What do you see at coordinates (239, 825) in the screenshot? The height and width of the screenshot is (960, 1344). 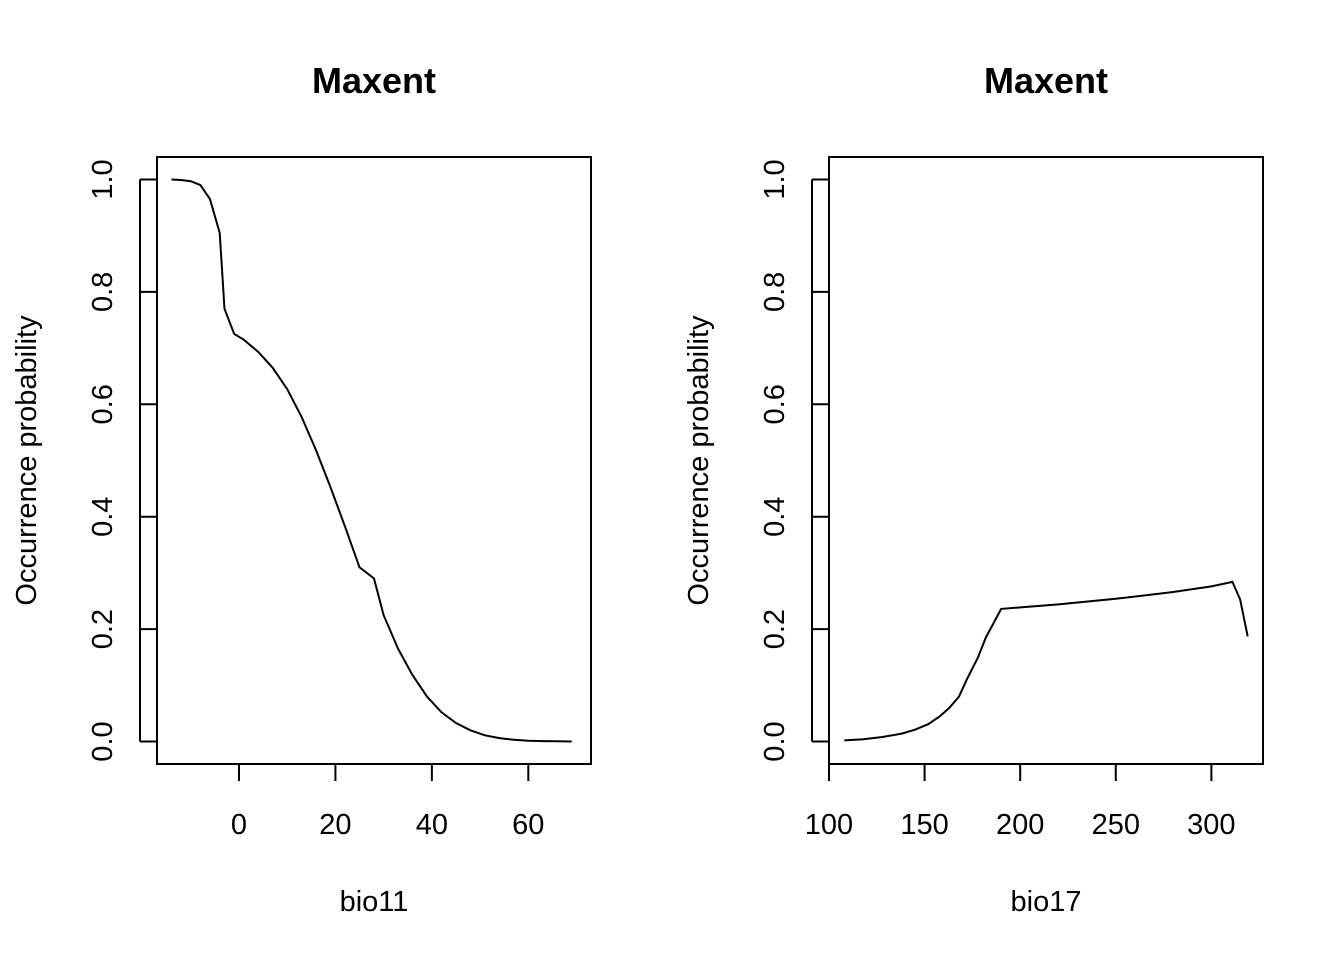 I see `x-tick-label: 0` at bounding box center [239, 825].